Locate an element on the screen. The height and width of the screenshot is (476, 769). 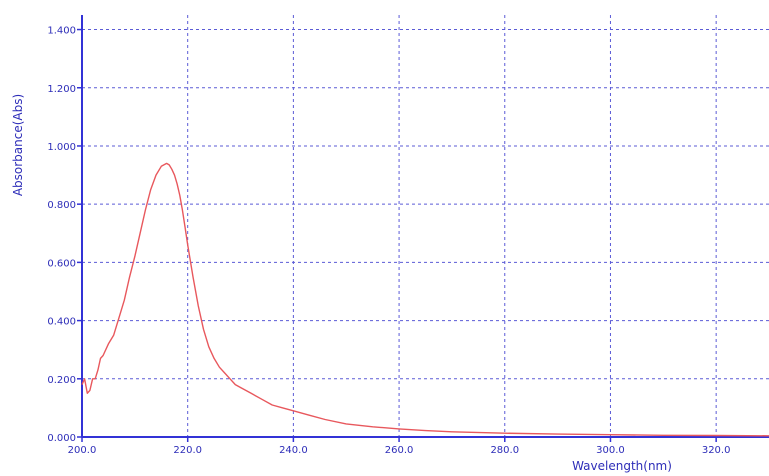
y-tick-label-5: 1.000 is located at coordinates (61, 147).